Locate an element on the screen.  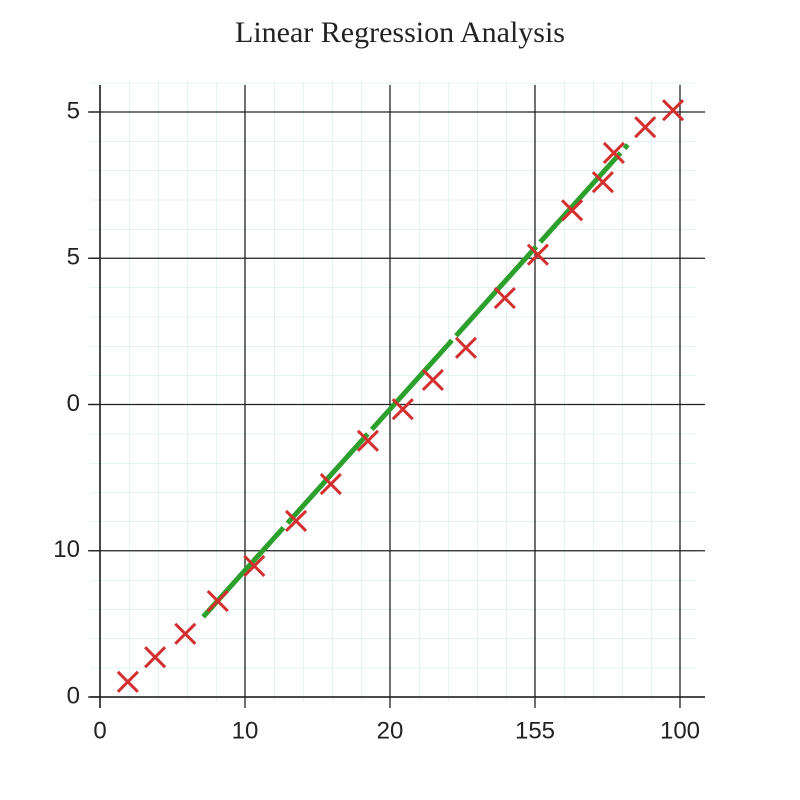
x-tick-label: 155 is located at coordinates (535, 730).